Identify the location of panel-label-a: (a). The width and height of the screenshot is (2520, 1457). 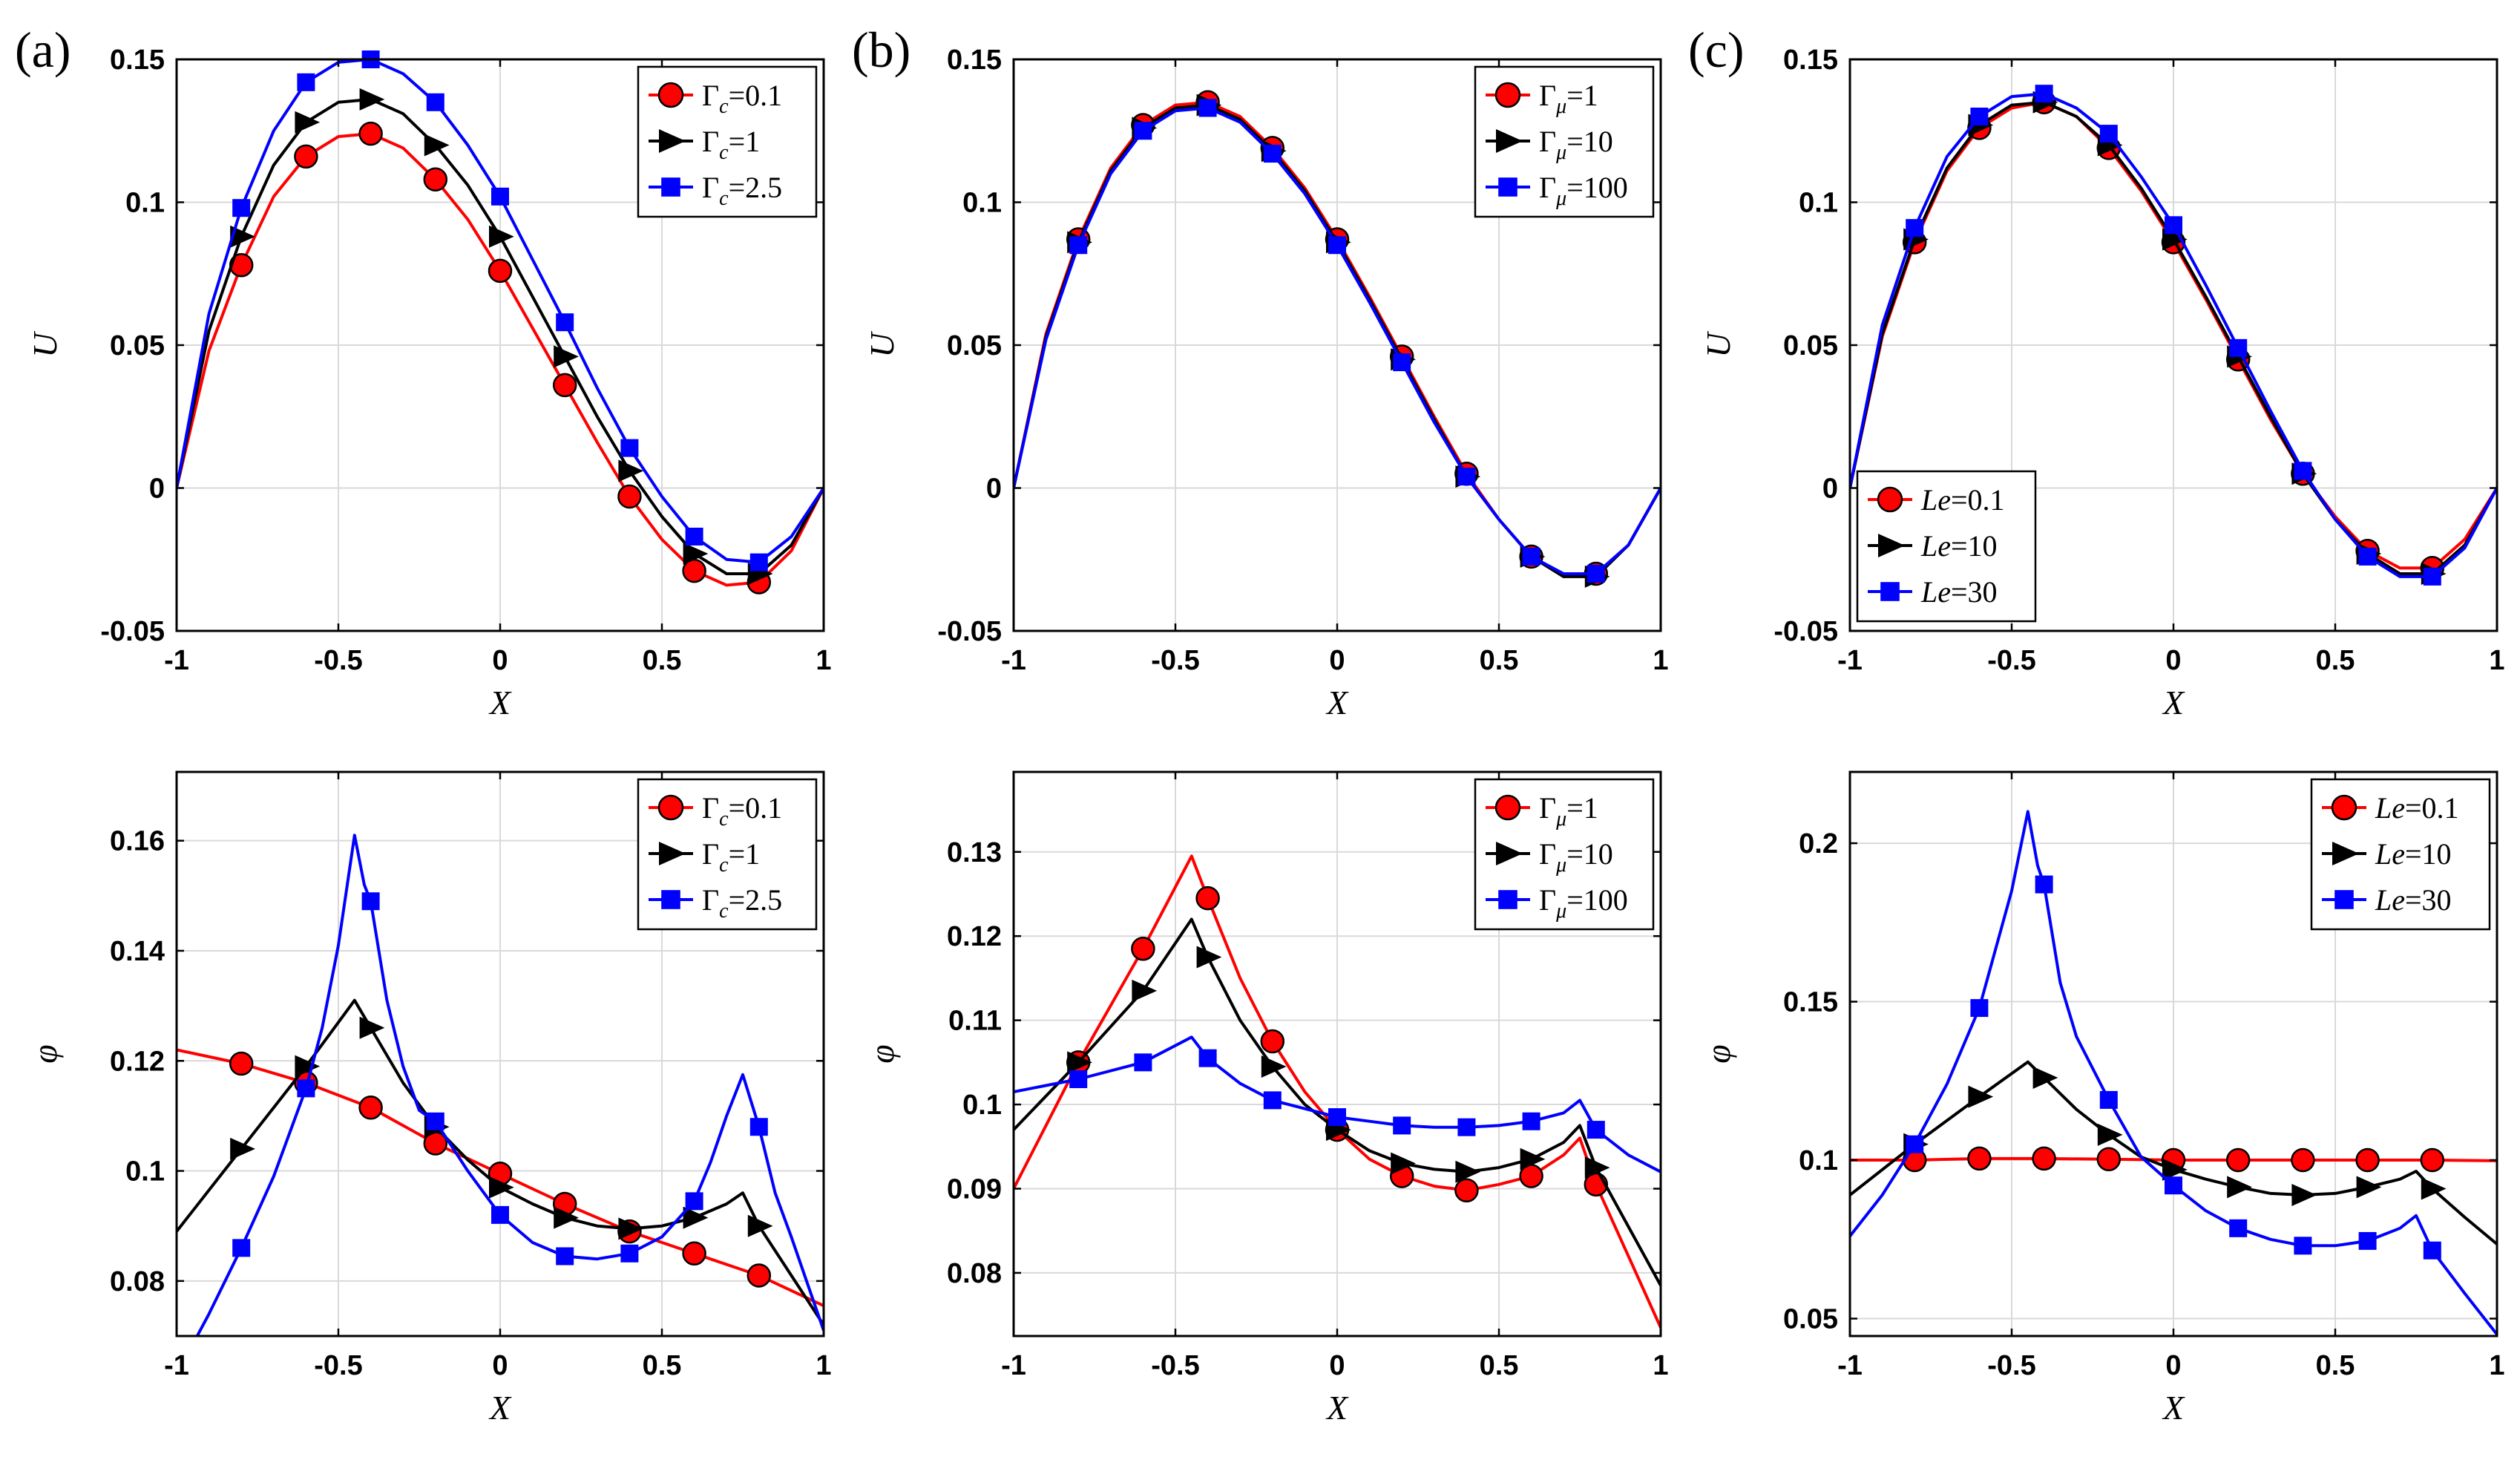
(43, 50).